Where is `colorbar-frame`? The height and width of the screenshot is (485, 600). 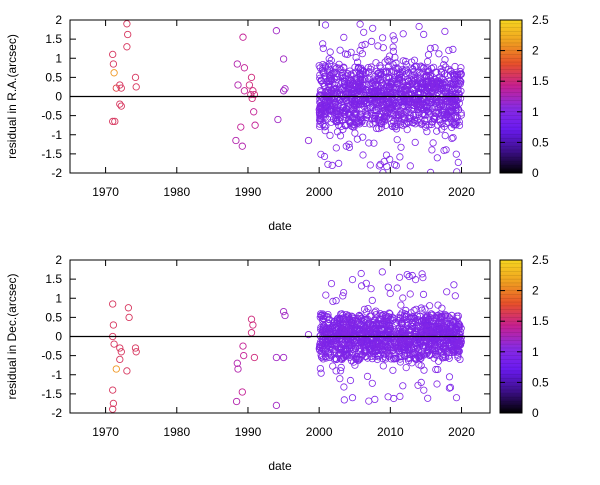
colorbar-frame is located at coordinates (511, 96).